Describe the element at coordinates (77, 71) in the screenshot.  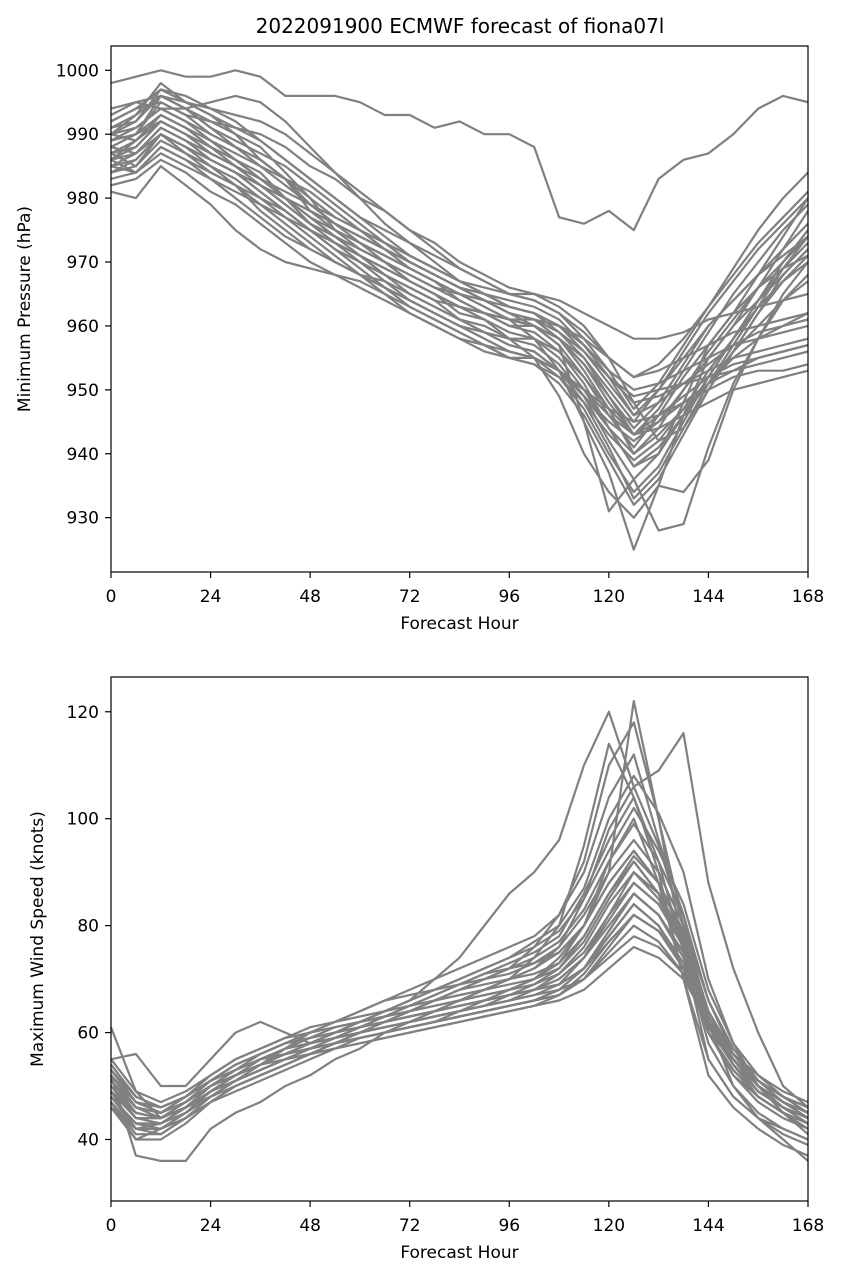
I see `pressure-y-tick-label: 1000` at that location.